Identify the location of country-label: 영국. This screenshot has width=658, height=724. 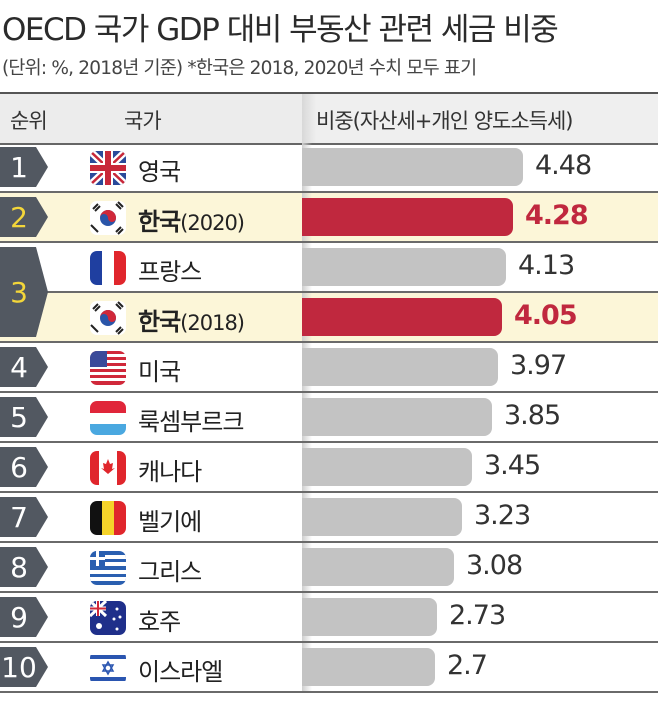
(159, 172).